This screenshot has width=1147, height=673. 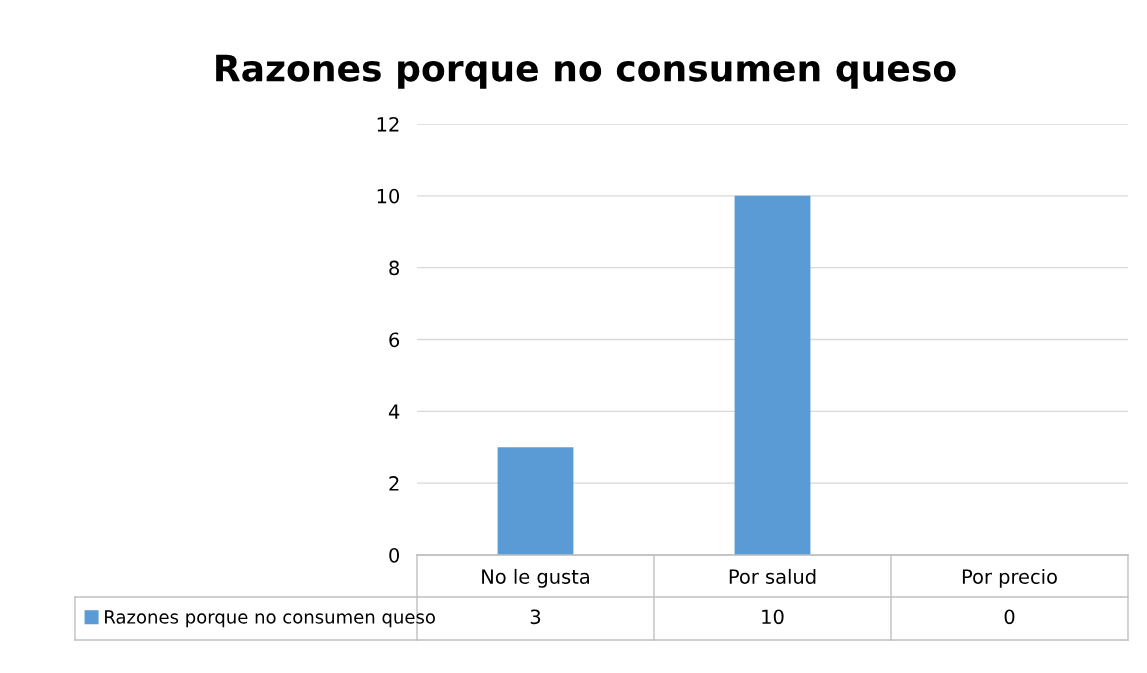 What do you see at coordinates (1009, 617) in the screenshot?
I see `data-label: 0` at bounding box center [1009, 617].